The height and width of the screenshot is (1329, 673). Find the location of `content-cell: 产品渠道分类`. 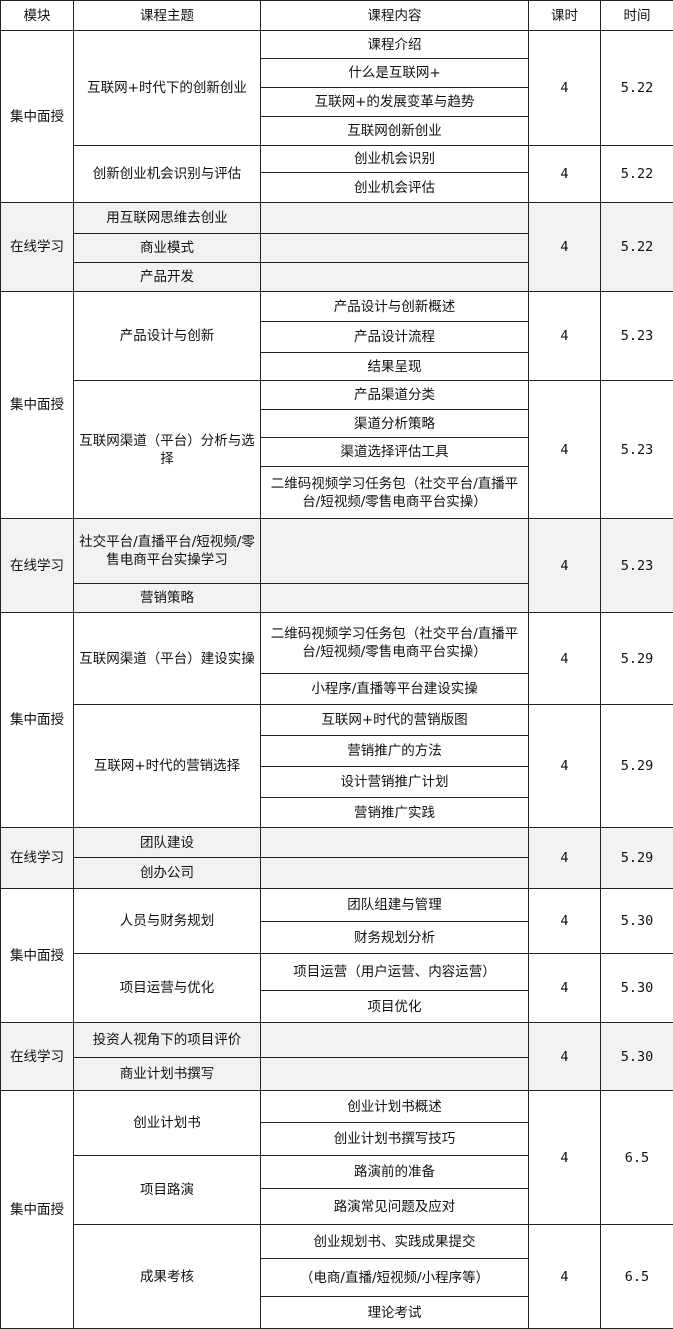

content-cell: 产品渠道分类 is located at coordinates (395, 395).